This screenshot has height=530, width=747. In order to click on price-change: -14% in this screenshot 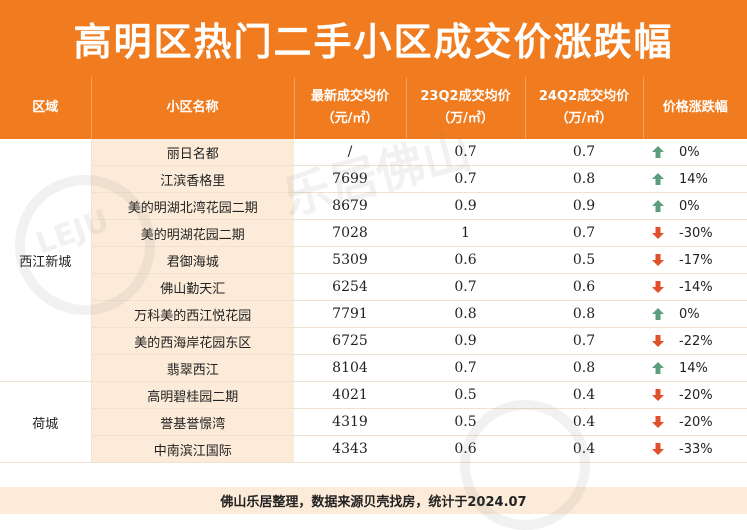, I will do `click(695, 287)`.